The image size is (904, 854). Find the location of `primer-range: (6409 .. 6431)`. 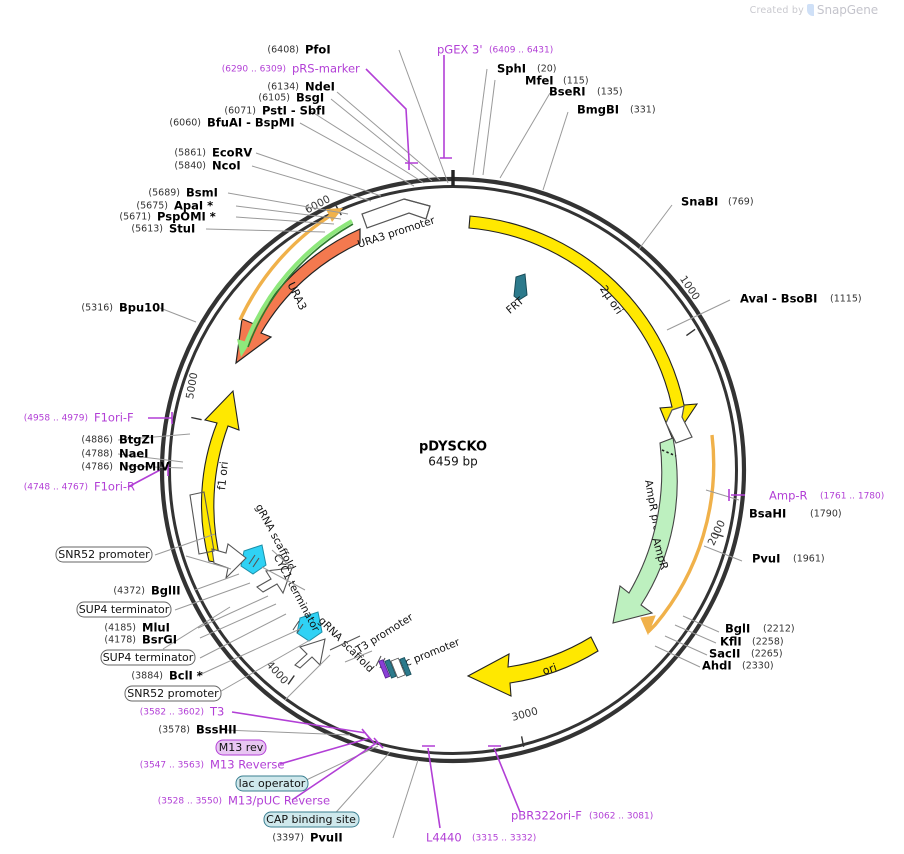

primer-range: (6409 .. 6431) is located at coordinates (521, 51).